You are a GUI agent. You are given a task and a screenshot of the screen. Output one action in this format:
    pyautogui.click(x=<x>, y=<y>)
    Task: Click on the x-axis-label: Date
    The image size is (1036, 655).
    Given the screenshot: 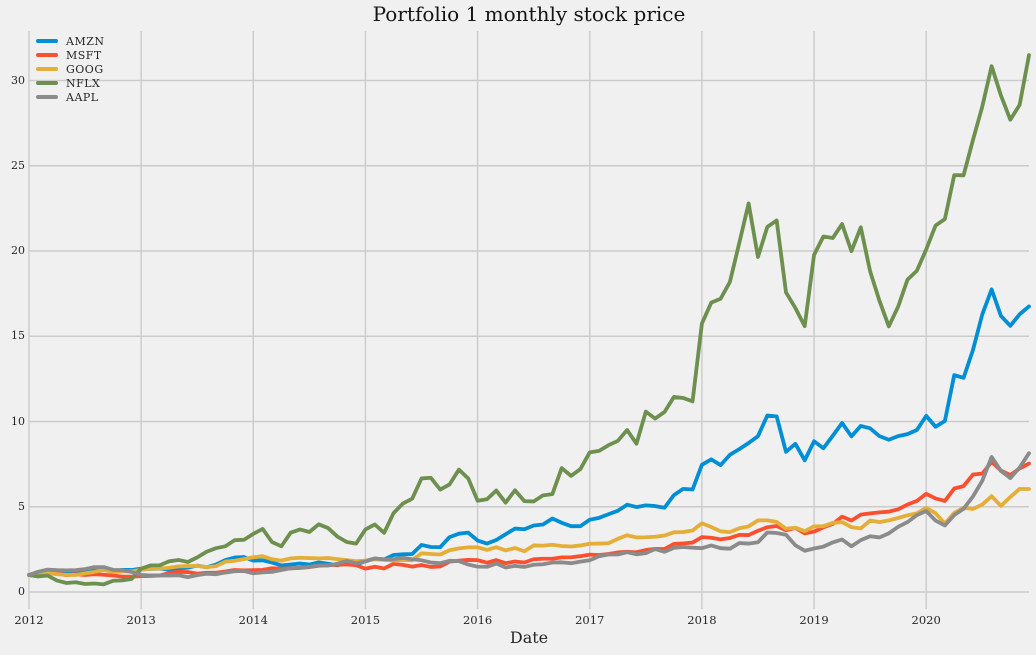 What is the action you would take?
    pyautogui.click(x=529, y=637)
    